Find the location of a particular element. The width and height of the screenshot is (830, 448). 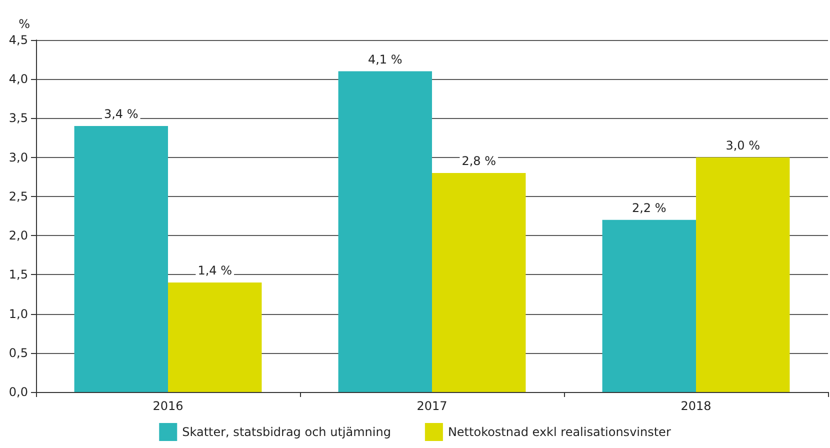

x-tick-label: 2017 is located at coordinates (432, 406).